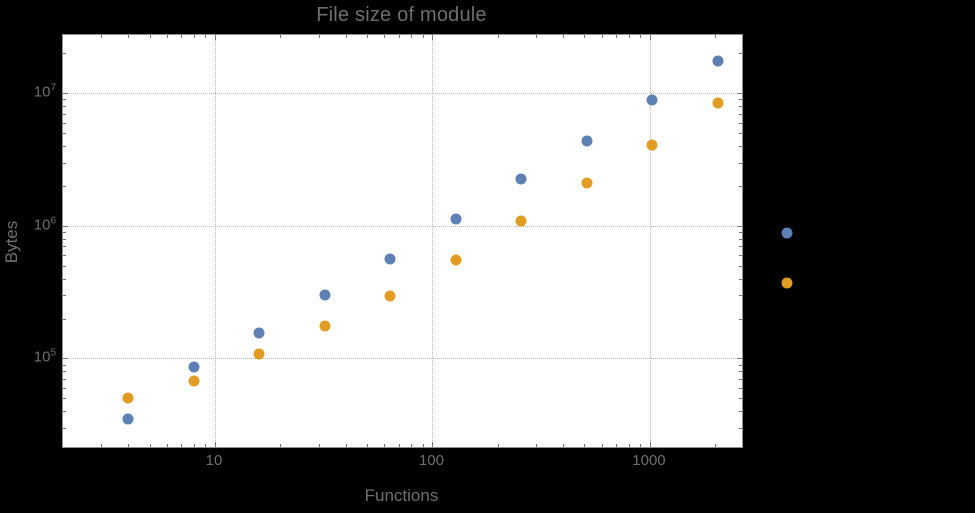  I want to click on legend-marker-series-orange, so click(787, 283).